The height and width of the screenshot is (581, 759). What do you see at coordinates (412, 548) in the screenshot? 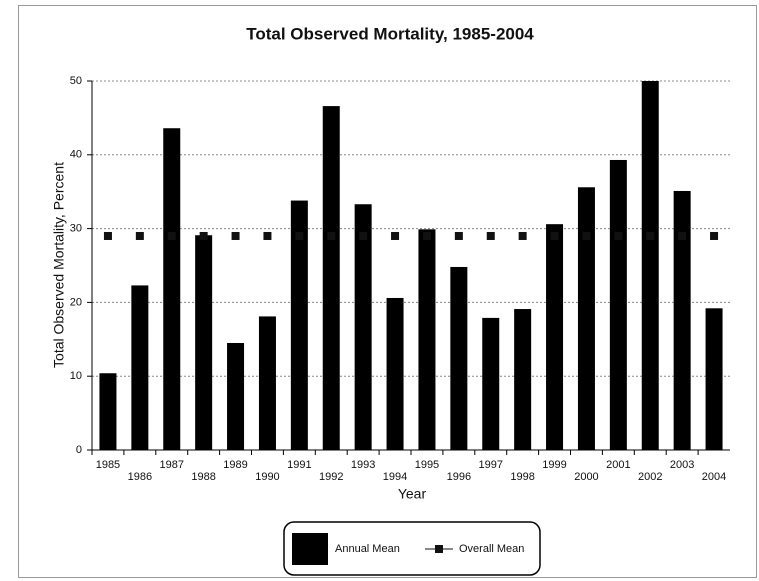
I see `legend-box` at bounding box center [412, 548].